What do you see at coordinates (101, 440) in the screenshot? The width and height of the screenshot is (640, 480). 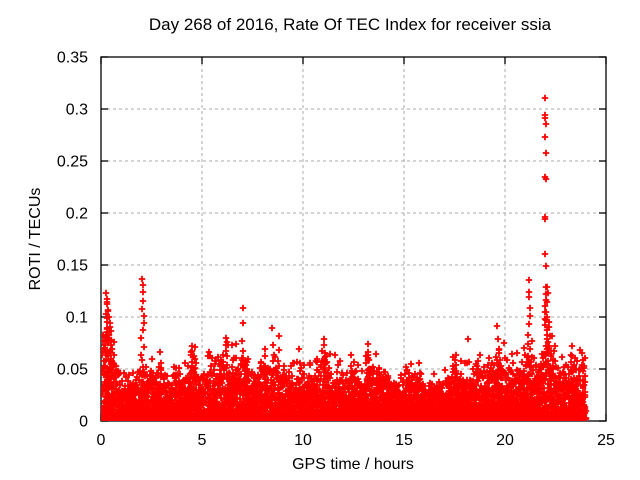 I see `x-tick-label: 0` at bounding box center [101, 440].